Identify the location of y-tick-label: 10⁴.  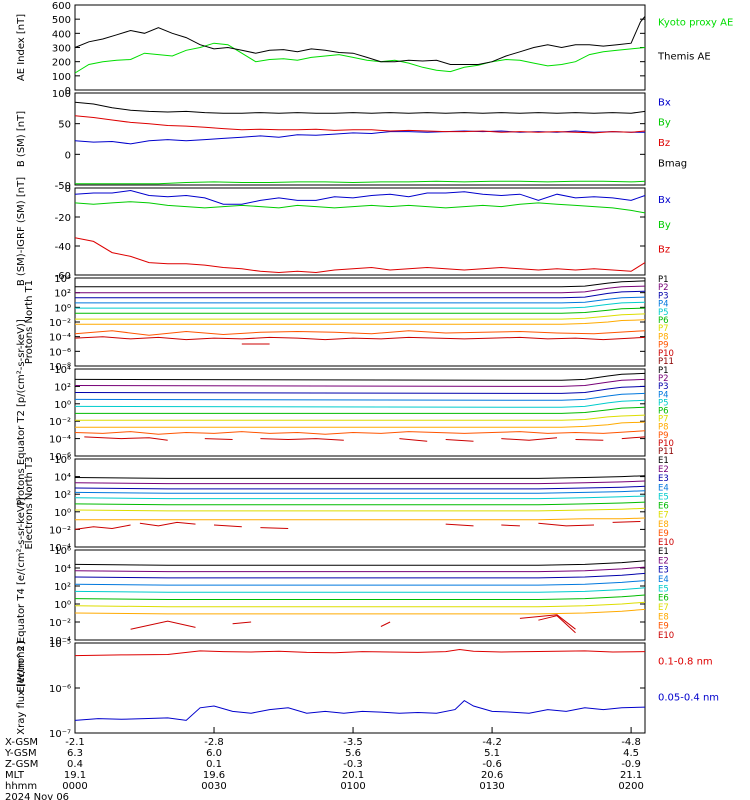
(62, 279).